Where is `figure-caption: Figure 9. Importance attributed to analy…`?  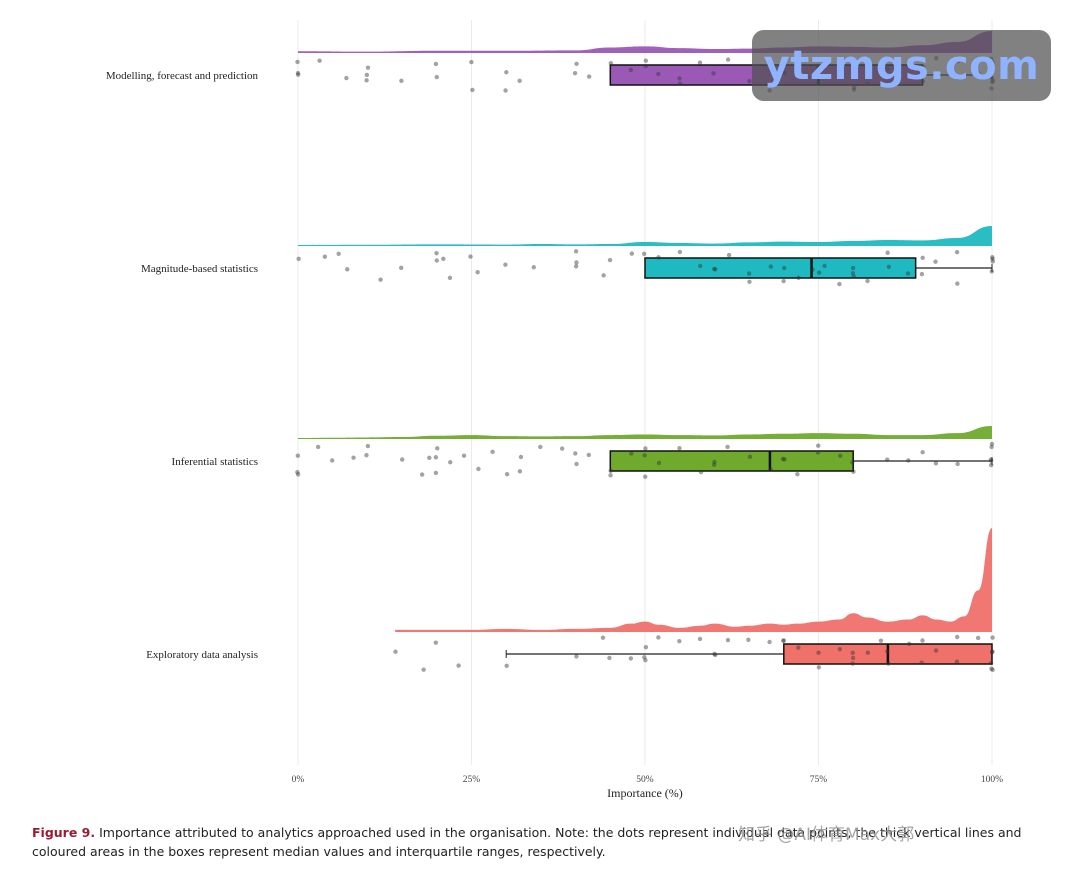 figure-caption: Figure 9. Importance attributed to analy… is located at coordinates (549, 842).